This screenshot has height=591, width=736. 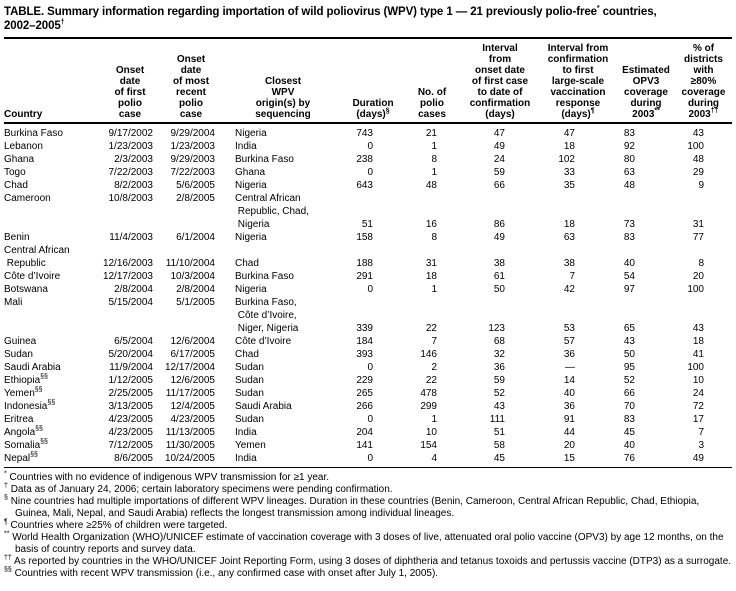 I want to click on cell-onset-first: 8/2/2003, so click(x=130, y=185).